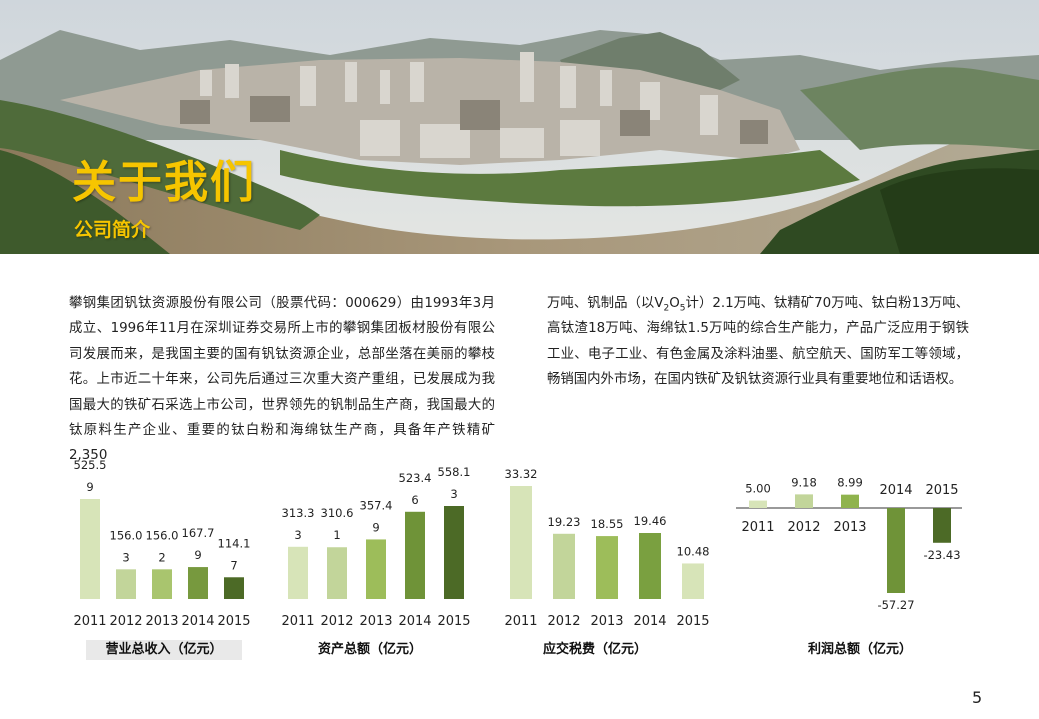  What do you see at coordinates (758, 489) in the screenshot?
I see `data-label-2011: 5.00` at bounding box center [758, 489].